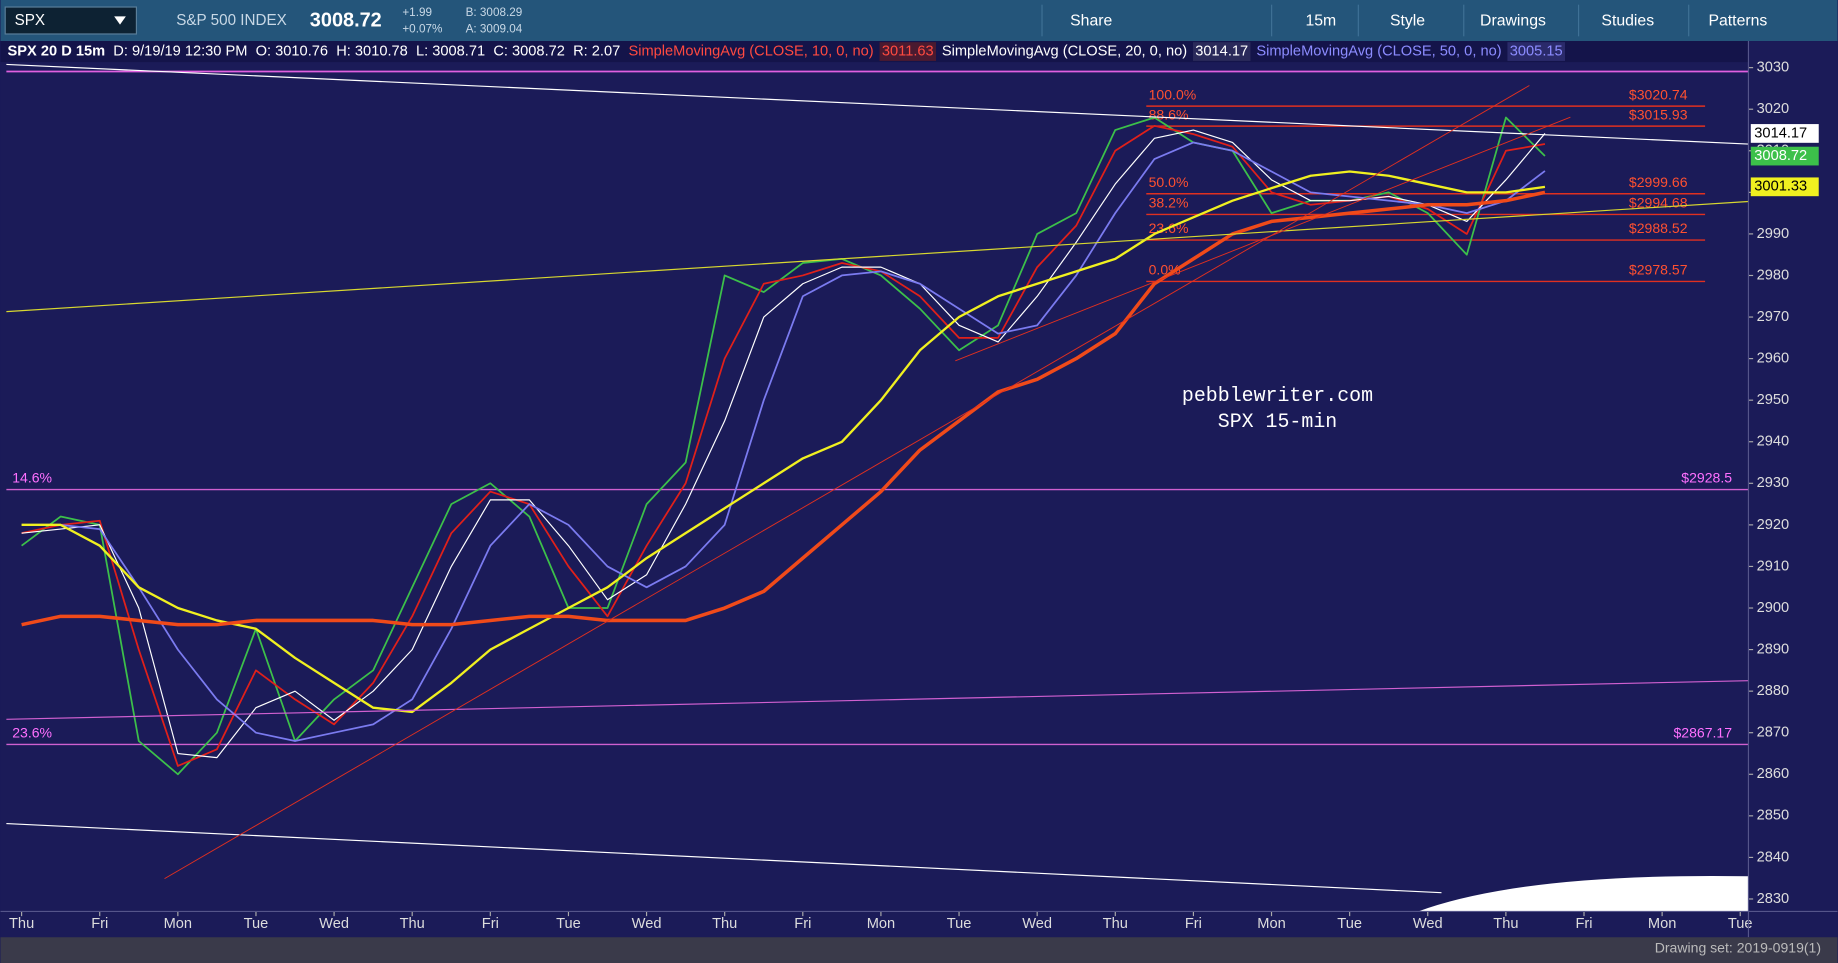  Describe the element at coordinates (1780, 156) in the screenshot. I see `price-badge-label: 3008.72` at that location.